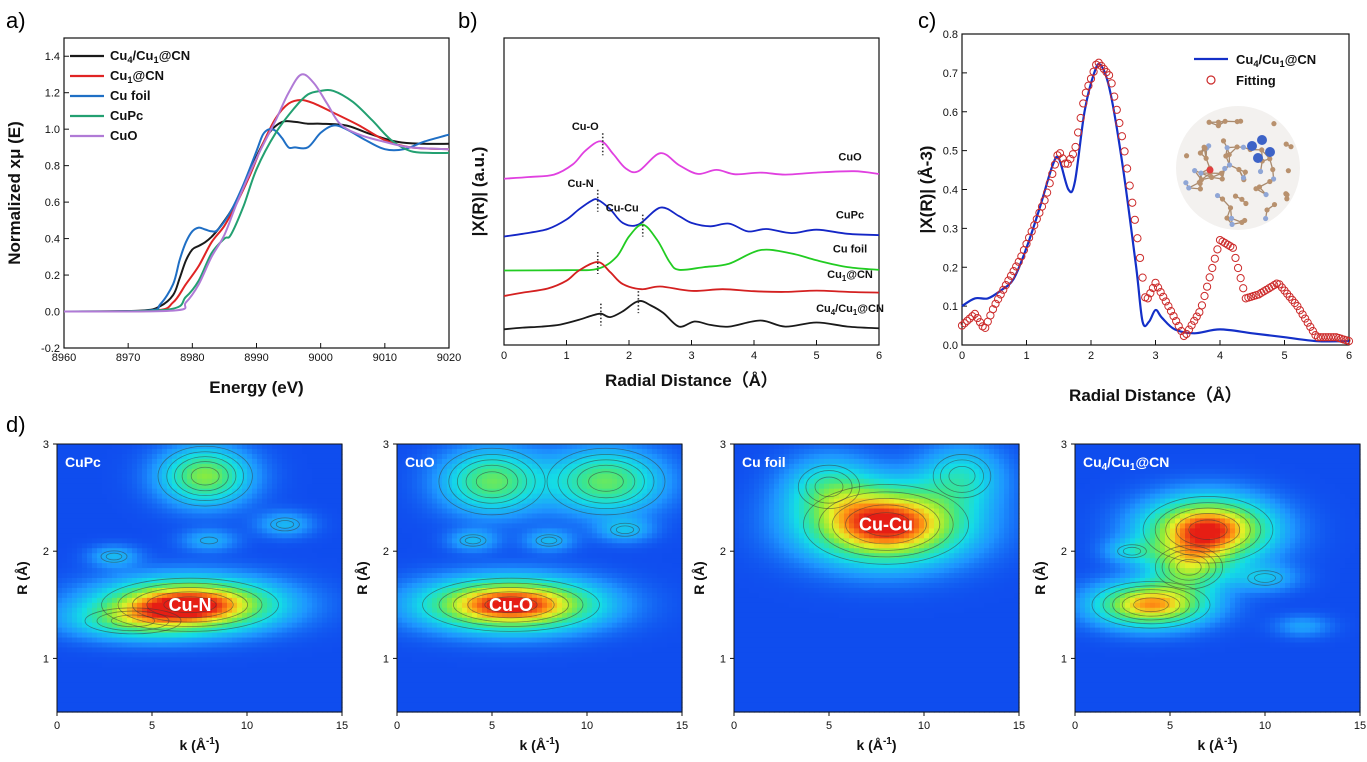  I want to click on x-tick-label: 5, so click(1284, 356).